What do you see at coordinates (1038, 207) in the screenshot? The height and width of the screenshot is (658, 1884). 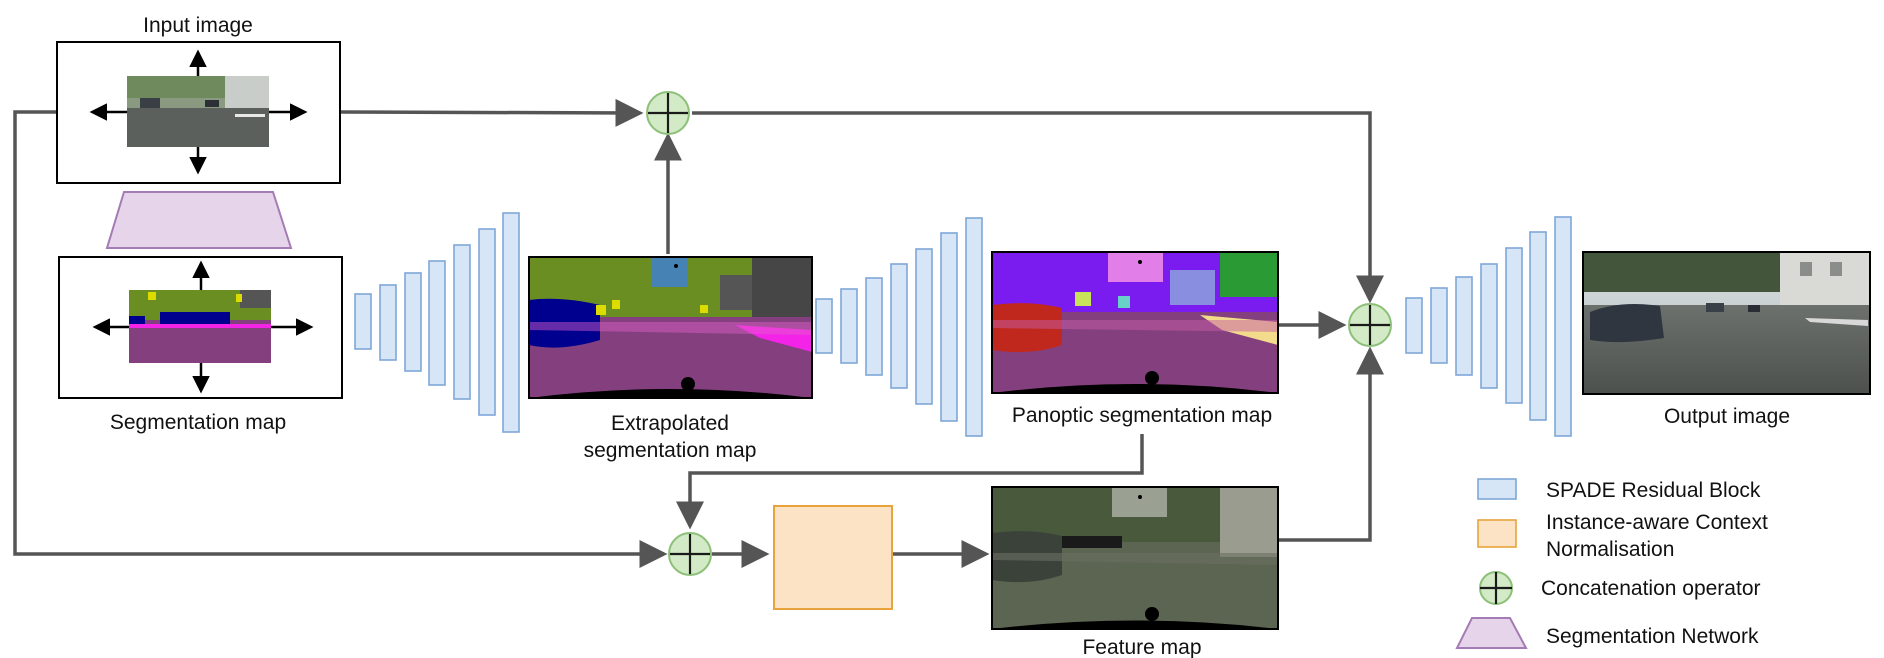 I see `arrow-concat-top-to-concat-right` at bounding box center [1038, 207].